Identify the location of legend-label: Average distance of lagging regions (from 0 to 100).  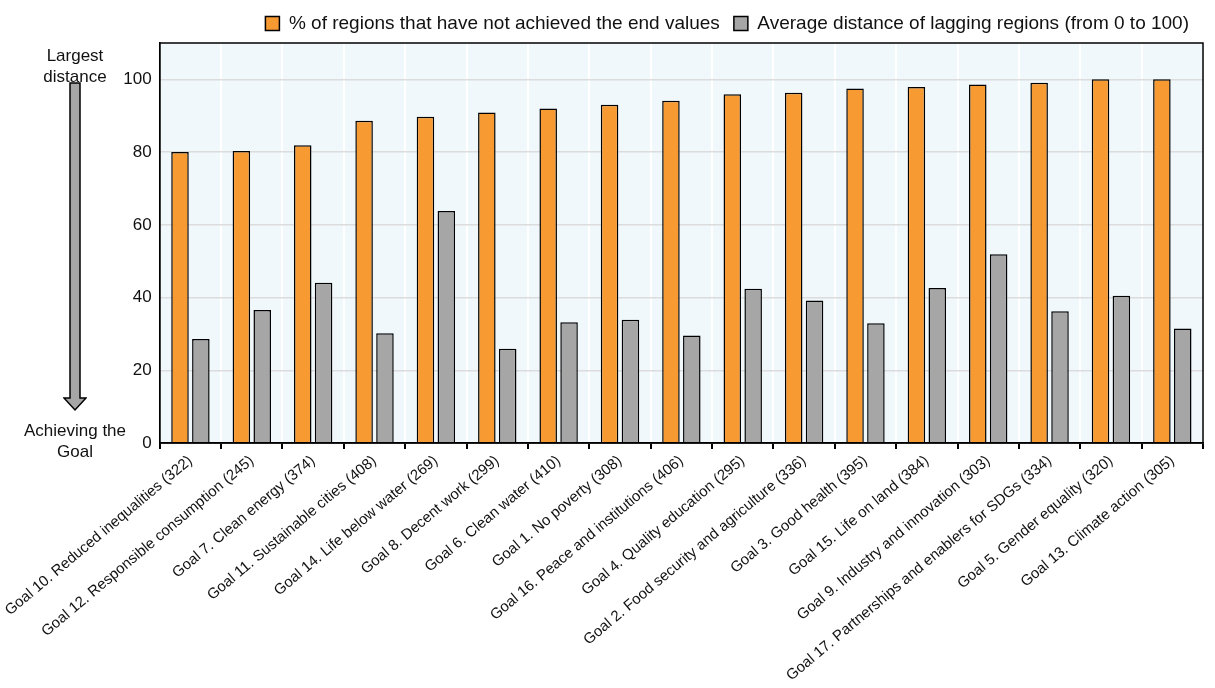
(973, 22).